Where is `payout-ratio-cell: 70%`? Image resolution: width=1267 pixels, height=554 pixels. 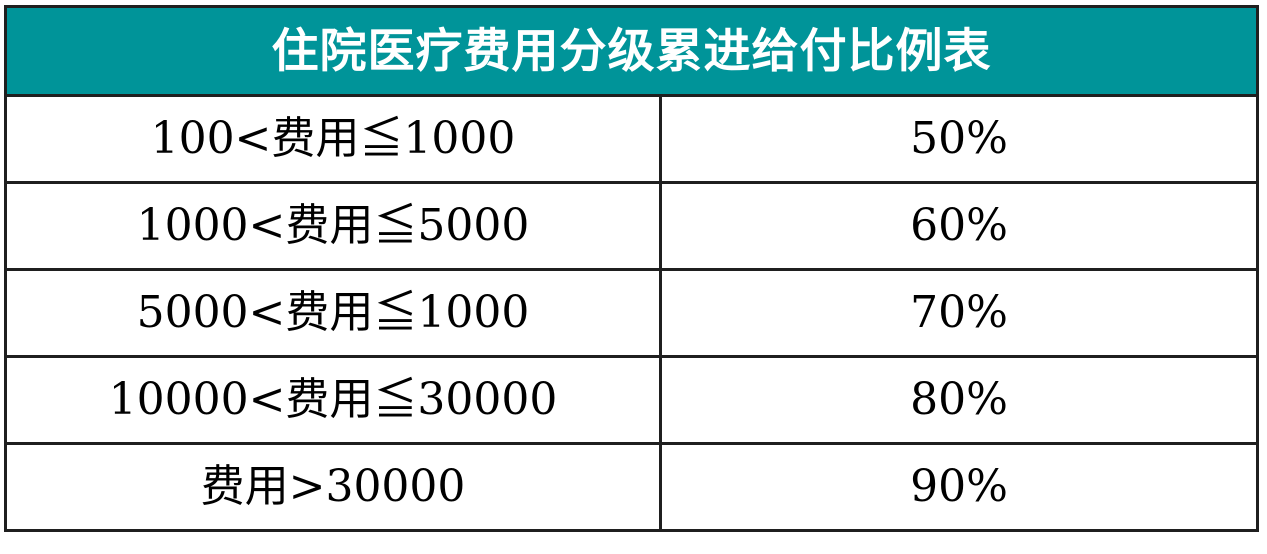
payout-ratio-cell: 70% is located at coordinates (959, 313).